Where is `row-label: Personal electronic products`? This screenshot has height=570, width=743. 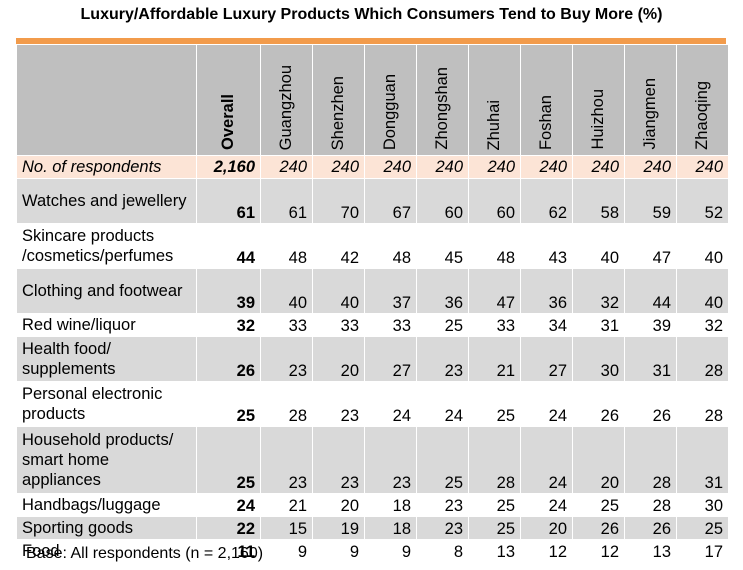 row-label: Personal electronic products is located at coordinates (106, 404).